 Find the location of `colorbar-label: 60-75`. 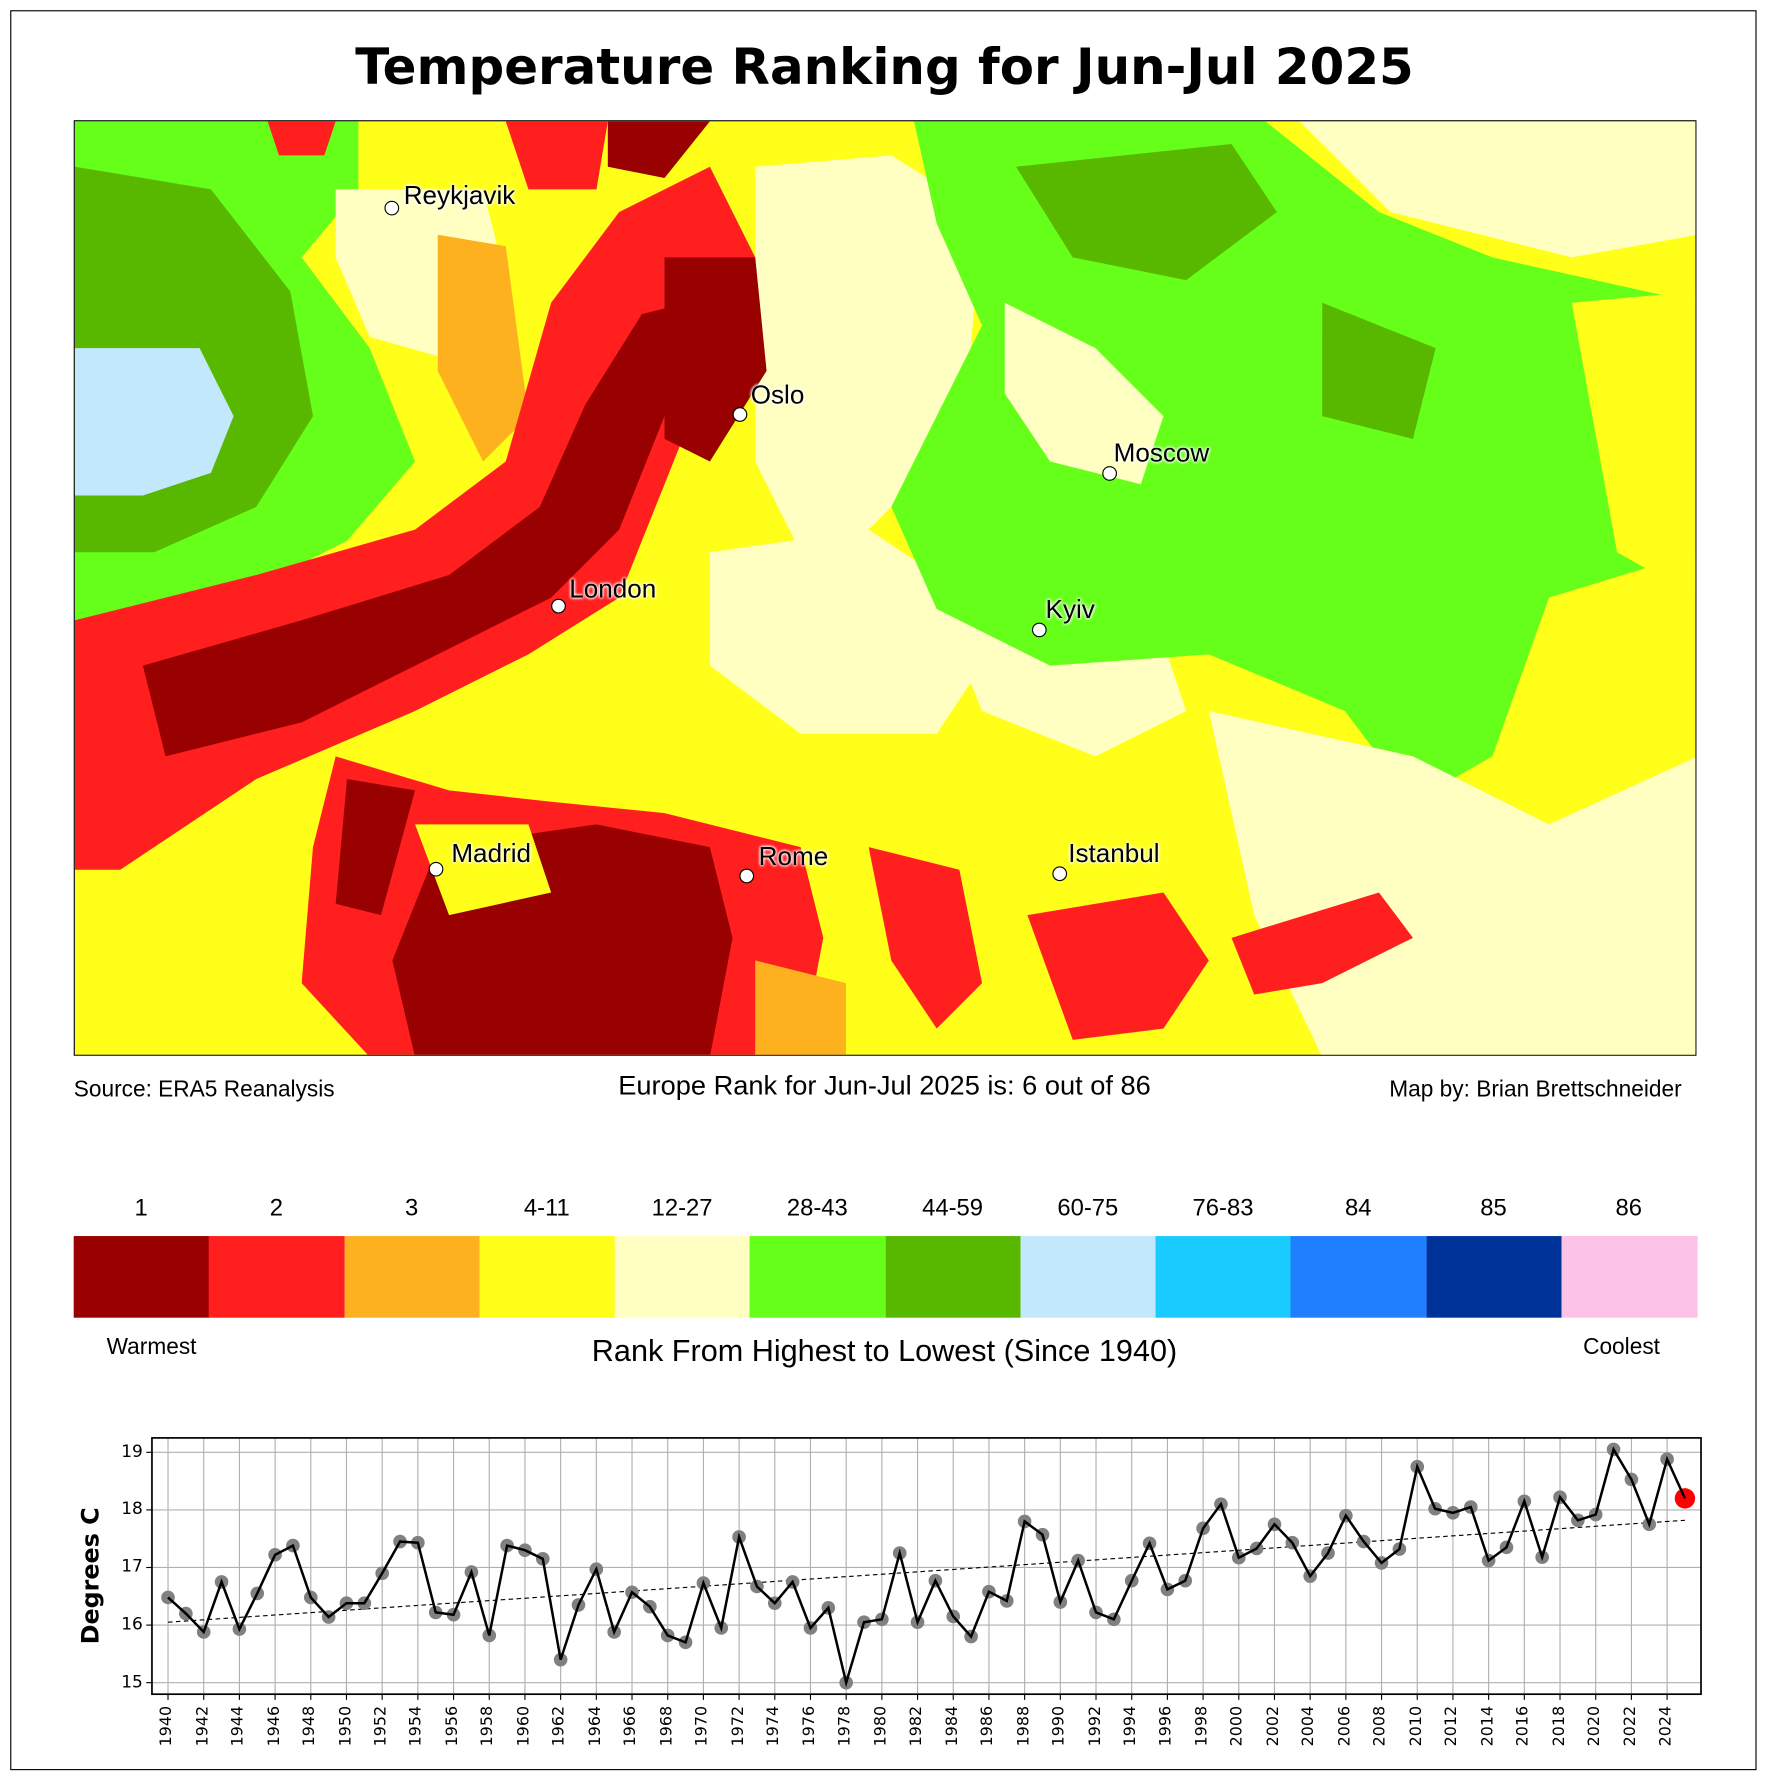

colorbar-label: 60-75 is located at coordinates (1088, 1208).